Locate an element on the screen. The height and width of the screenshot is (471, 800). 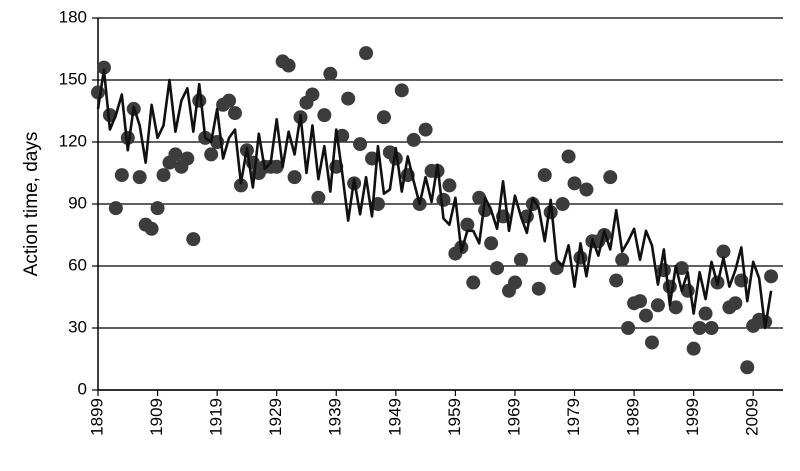
x-tick-label: 1979 is located at coordinates (573, 417).